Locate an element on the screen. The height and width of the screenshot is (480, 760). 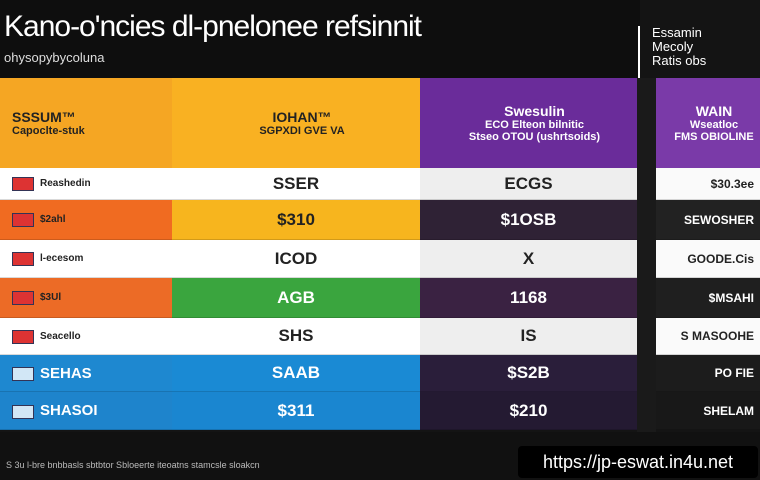
header-line: SGPXDI GVE VA is located at coordinates (302, 131).